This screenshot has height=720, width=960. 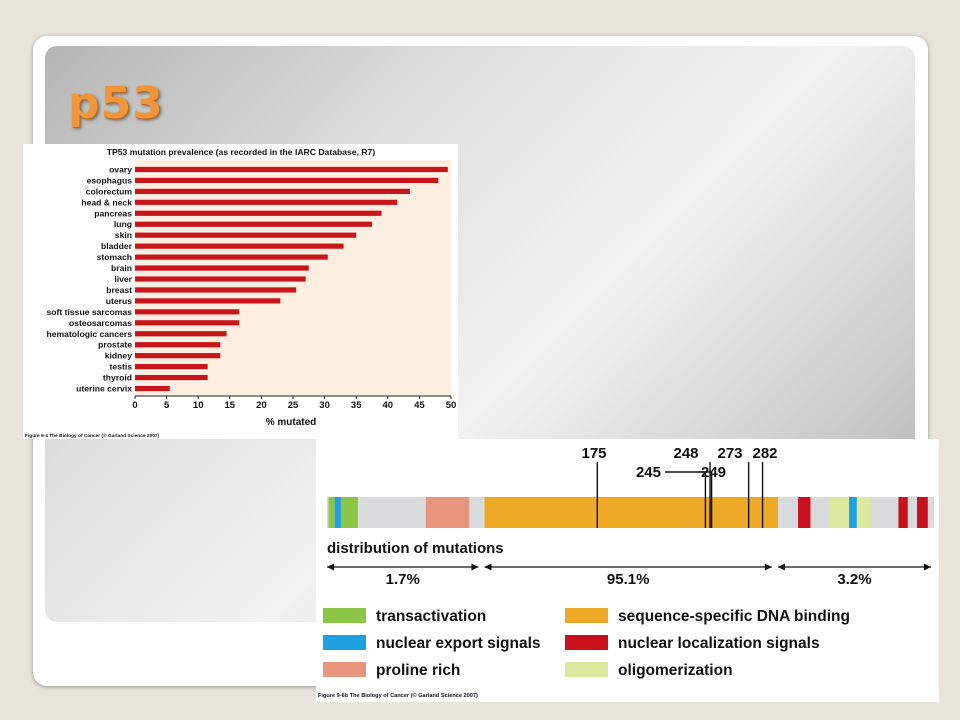 What do you see at coordinates (458, 643) in the screenshot?
I see `legend-label: nuclear export signals` at bounding box center [458, 643].